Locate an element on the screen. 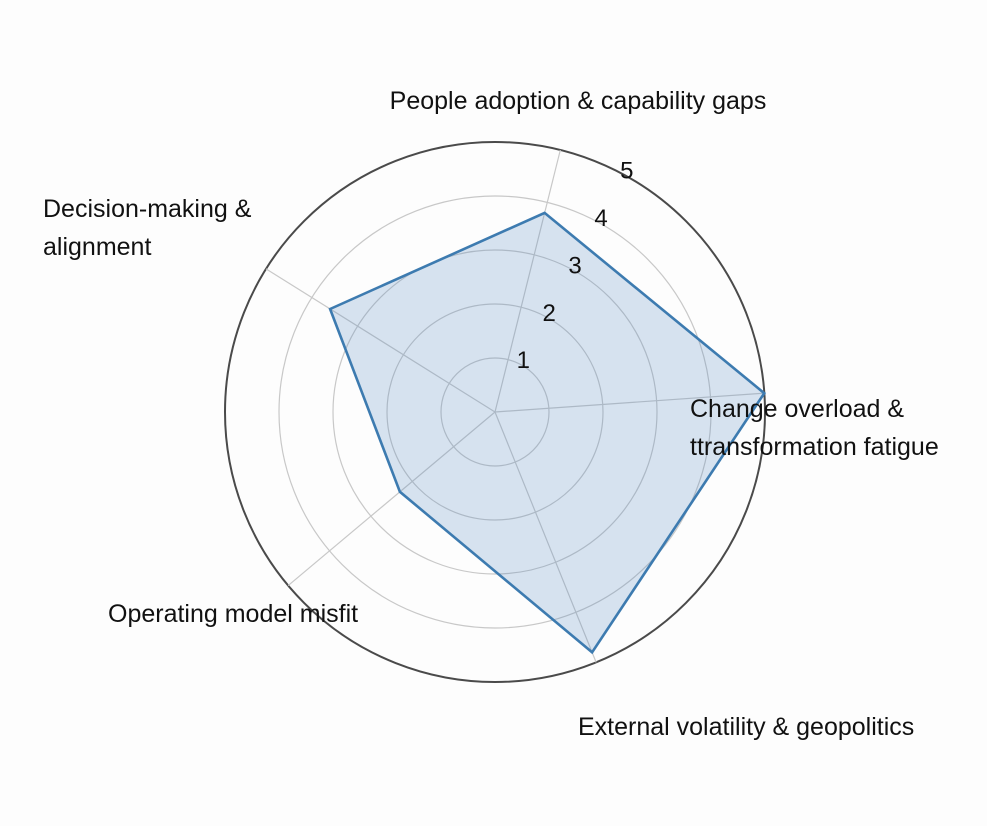 This screenshot has height=826, width=987. category-label-4: Operating model misfit is located at coordinates (233, 614).